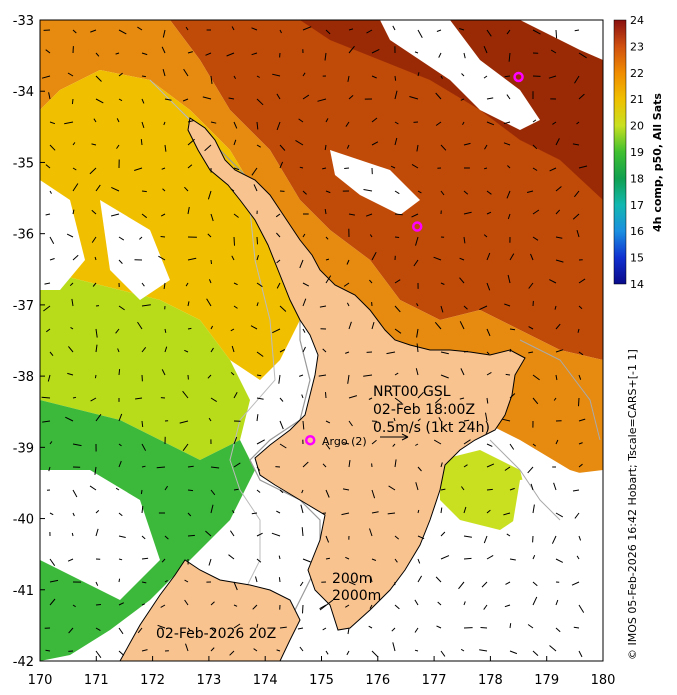 The width and height of the screenshot is (677, 695). What do you see at coordinates (637, 205) in the screenshot?
I see `colorbar-tick-label: 17` at bounding box center [637, 205].